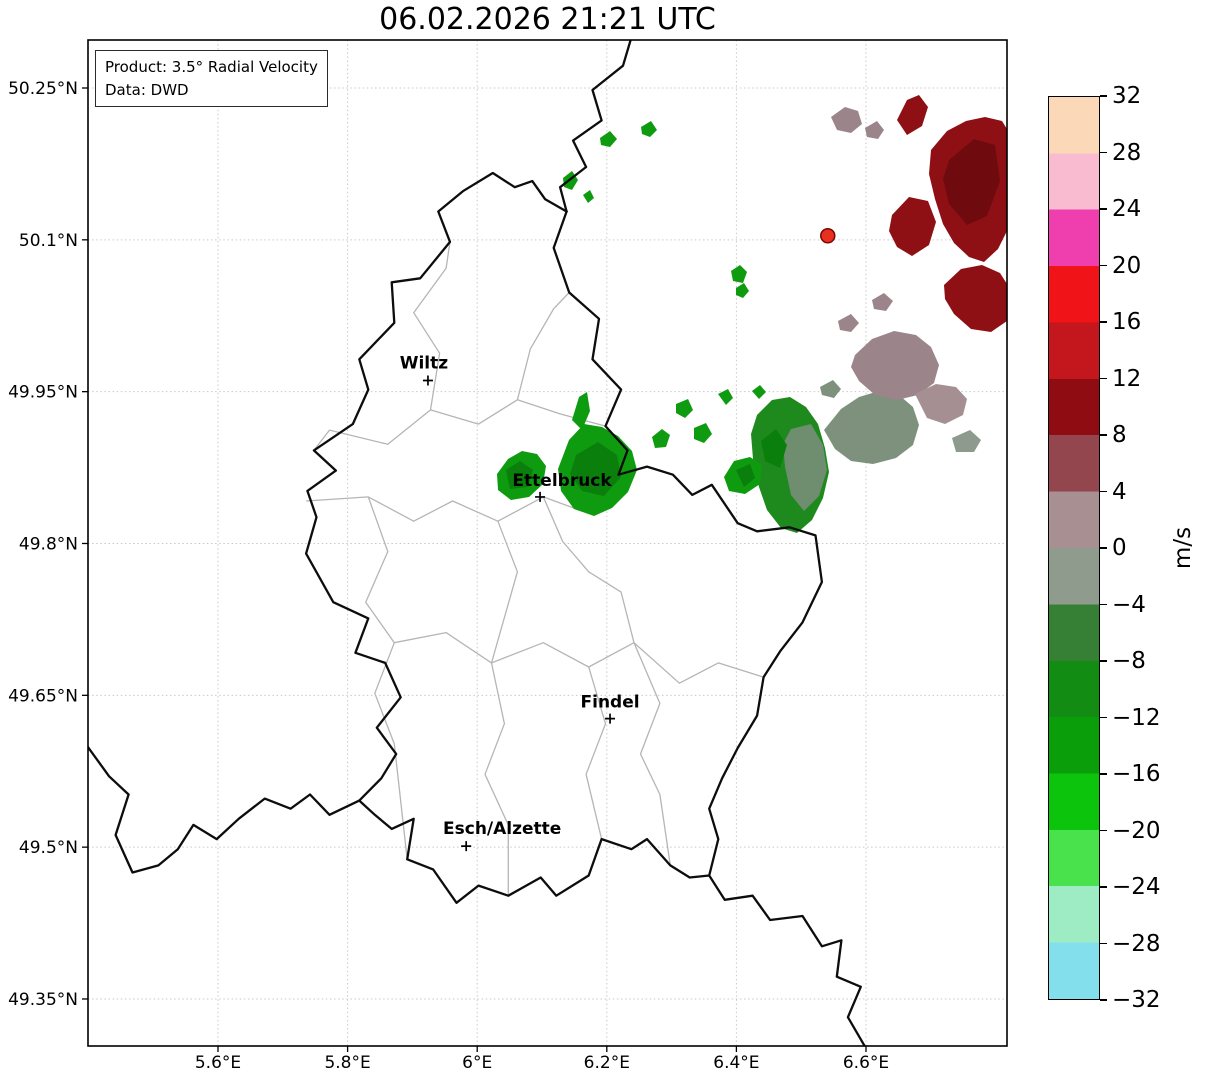  What do you see at coordinates (1127, 96) in the screenshot?
I see `colorbar-tick-label: 32` at bounding box center [1127, 96].